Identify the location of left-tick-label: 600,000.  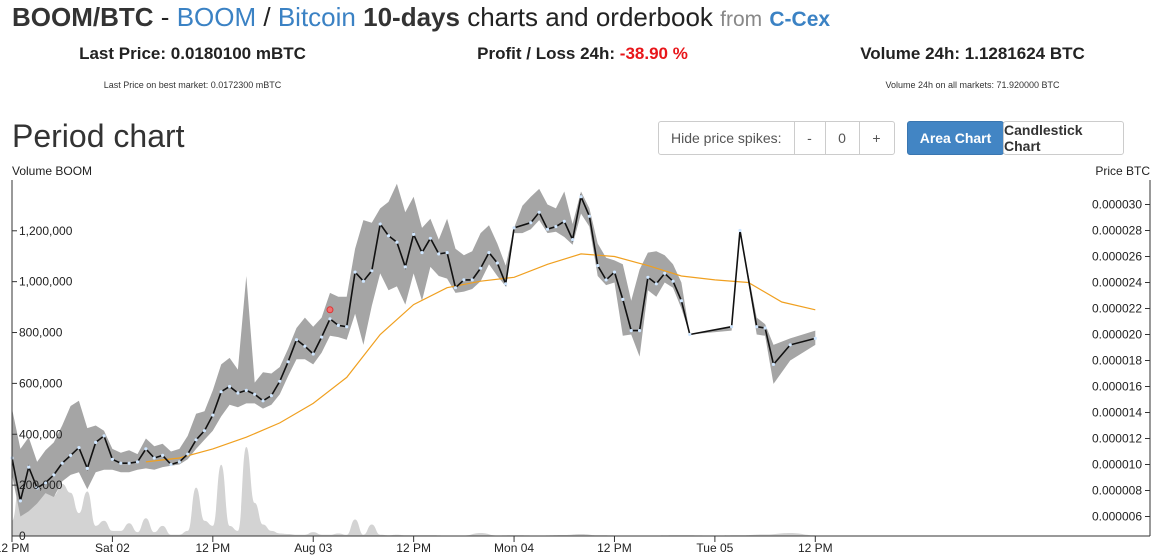
(41, 383).